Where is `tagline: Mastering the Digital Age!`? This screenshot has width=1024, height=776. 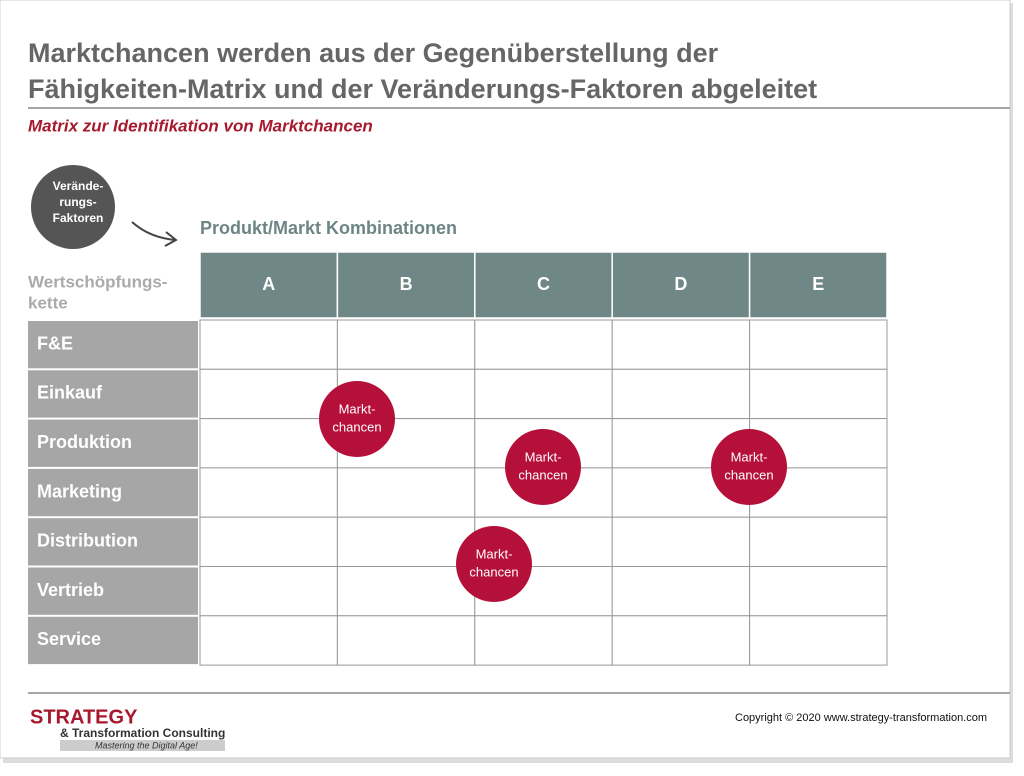 tagline: Mastering the Digital Age! is located at coordinates (146, 745).